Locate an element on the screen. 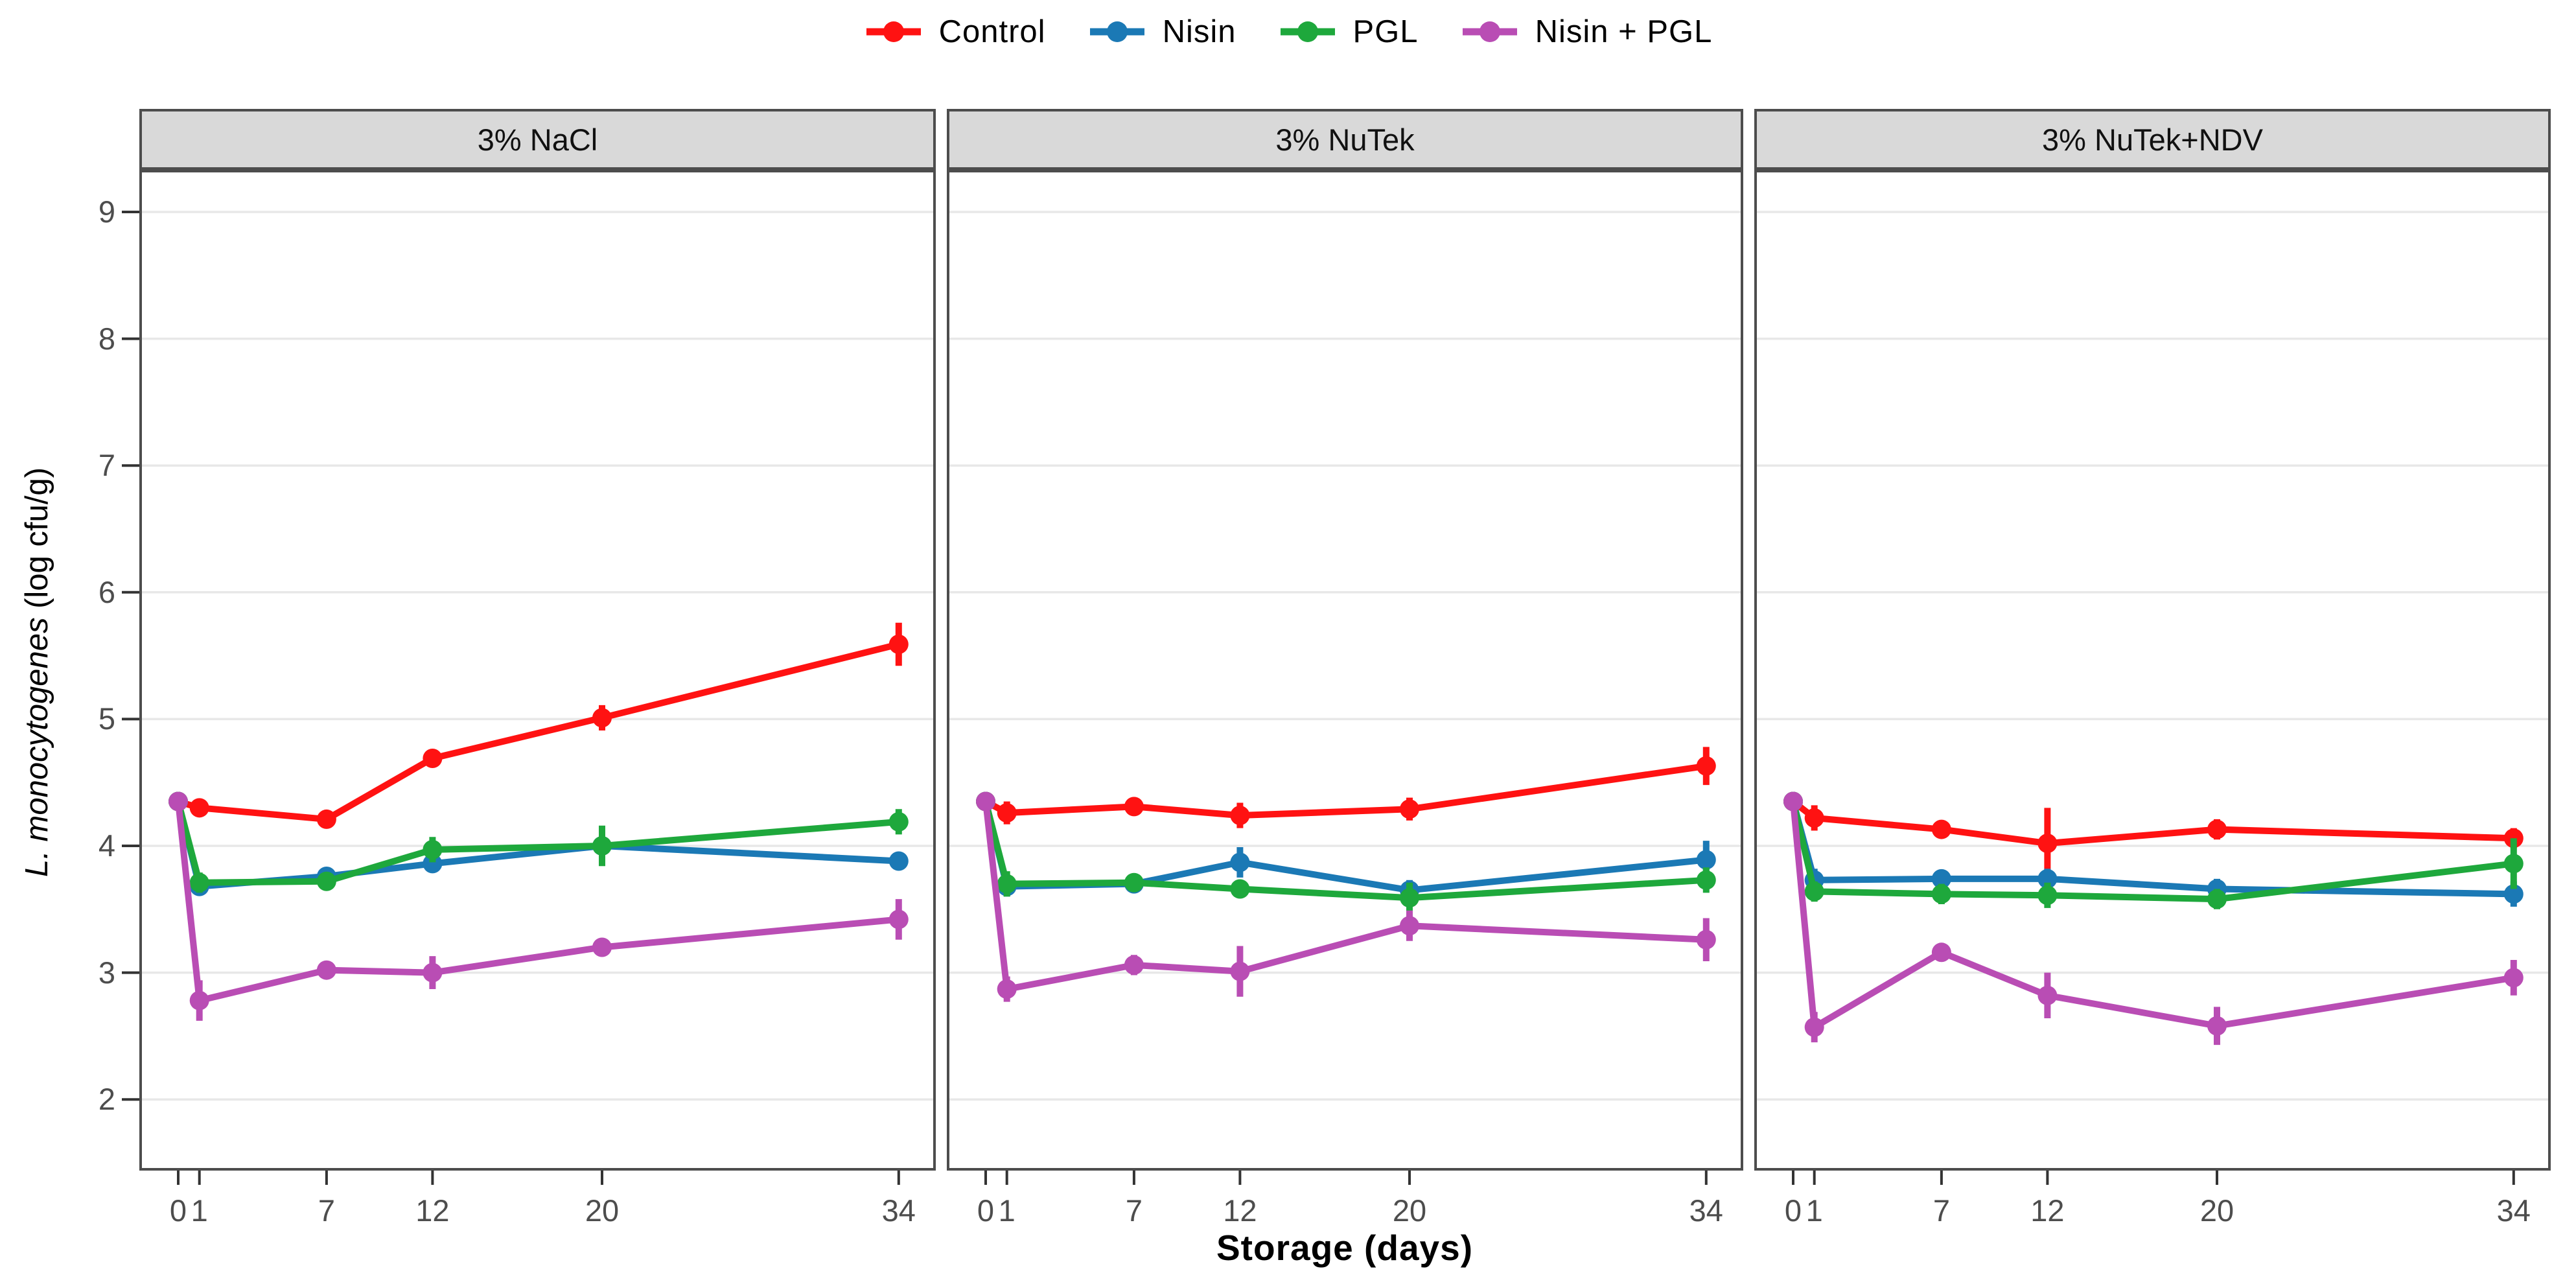  legend-item-nisin: Nisin is located at coordinates (1162, 32).